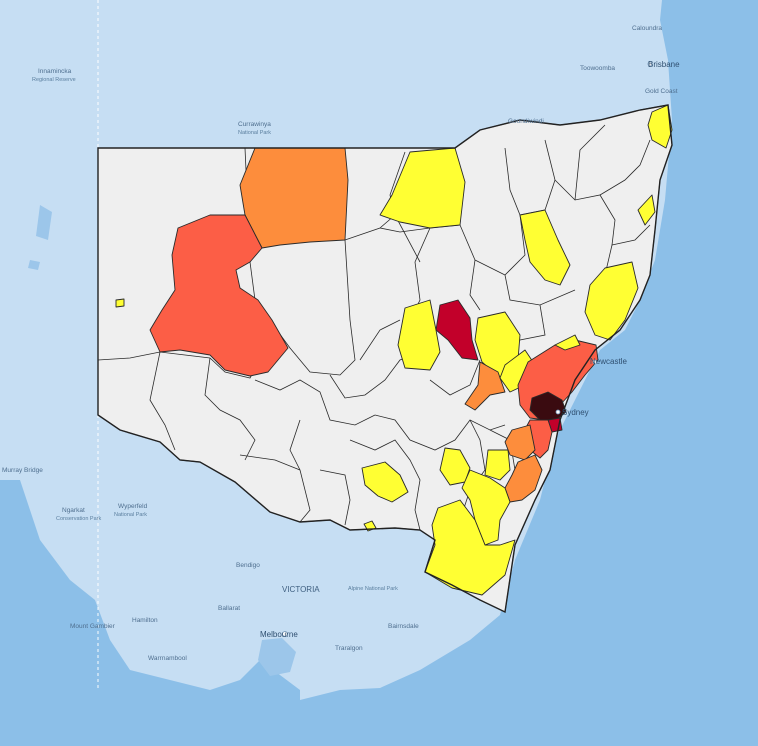  I want to click on region-mid-hunter-yellow, so click(567, 342).